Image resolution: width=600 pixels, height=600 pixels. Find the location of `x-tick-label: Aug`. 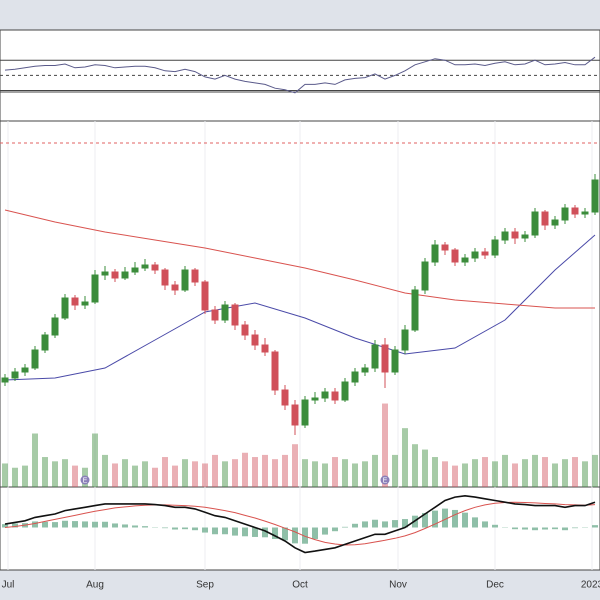

x-tick-label: Aug is located at coordinates (95, 585).